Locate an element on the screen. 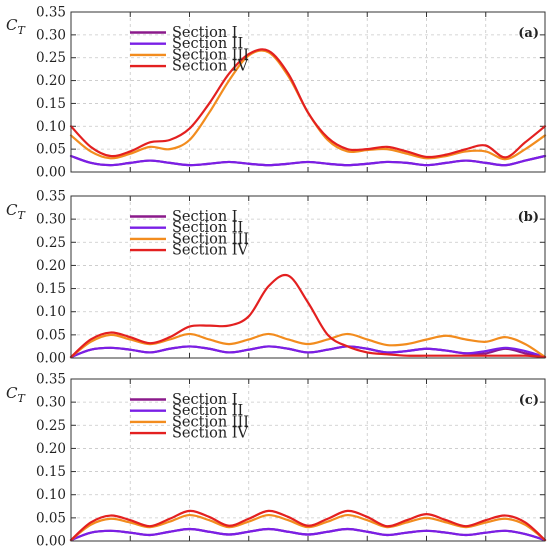 The width and height of the screenshot is (550, 557). panel-tag: (b) is located at coordinates (528, 217).